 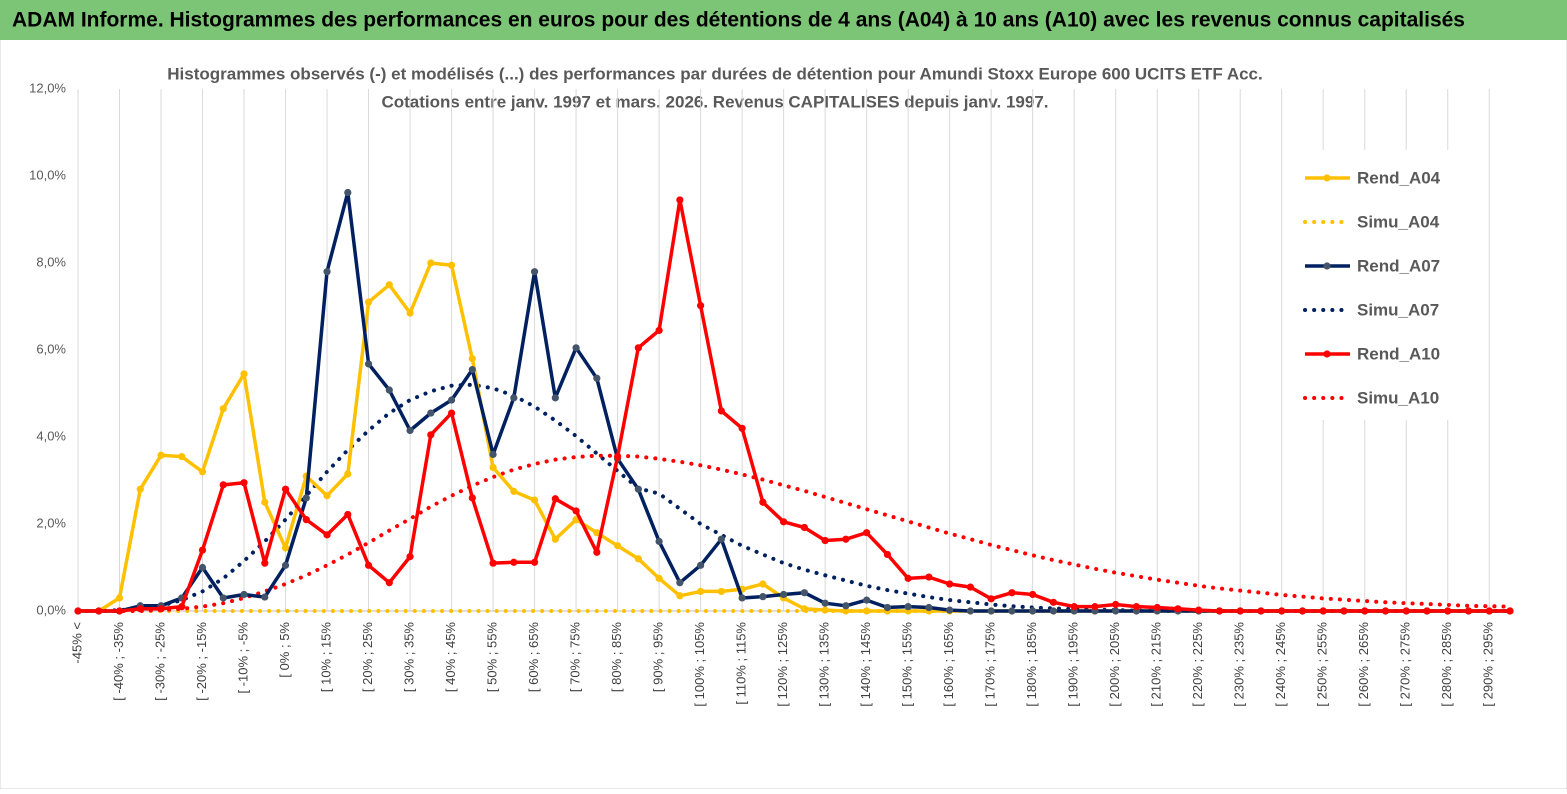 I want to click on x-tick-label: [ 240% ; 245%, so click(x=1280, y=664).